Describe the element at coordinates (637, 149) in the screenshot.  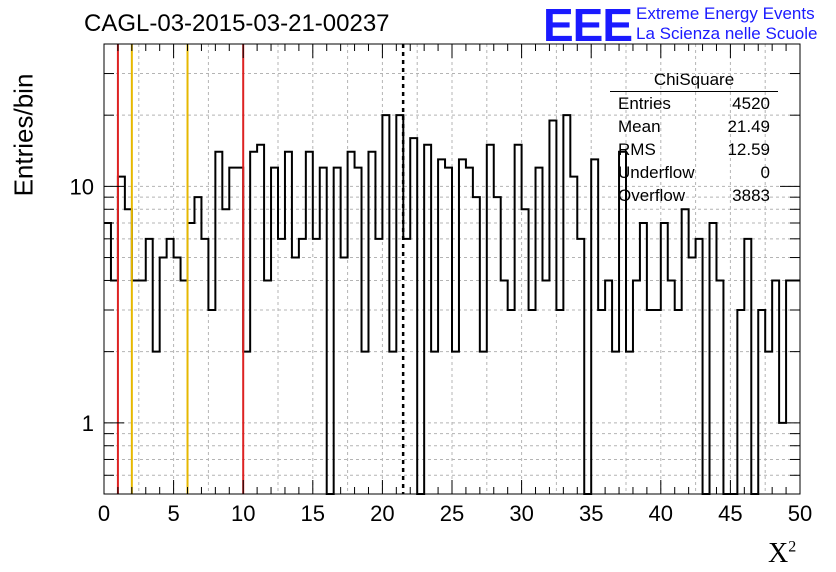
I see `stats-label: RMS` at that location.